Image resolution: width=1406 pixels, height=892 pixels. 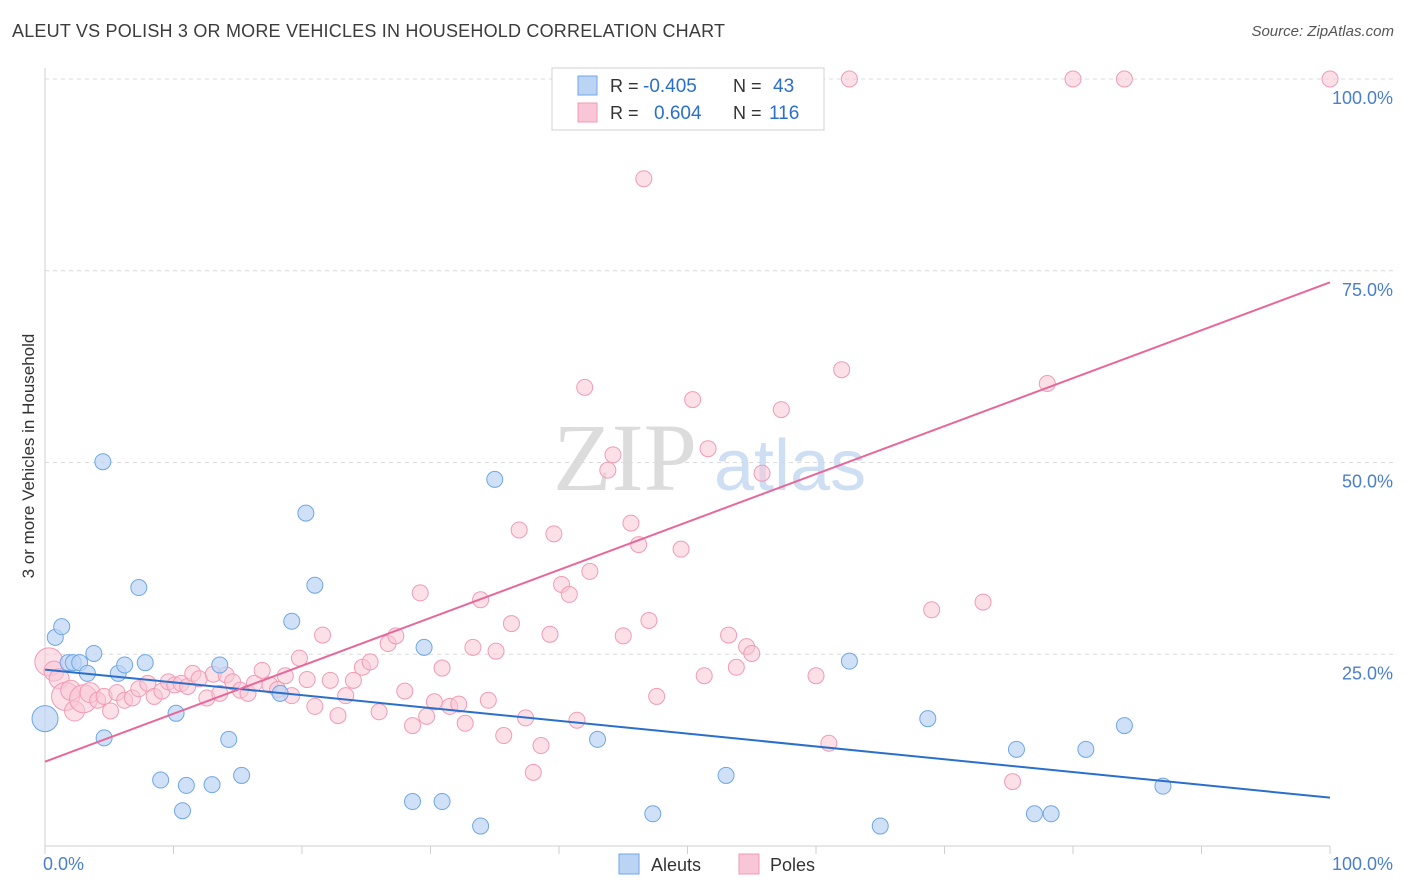 I want to click on legend-n-label-poles: N =, so click(x=747, y=113).